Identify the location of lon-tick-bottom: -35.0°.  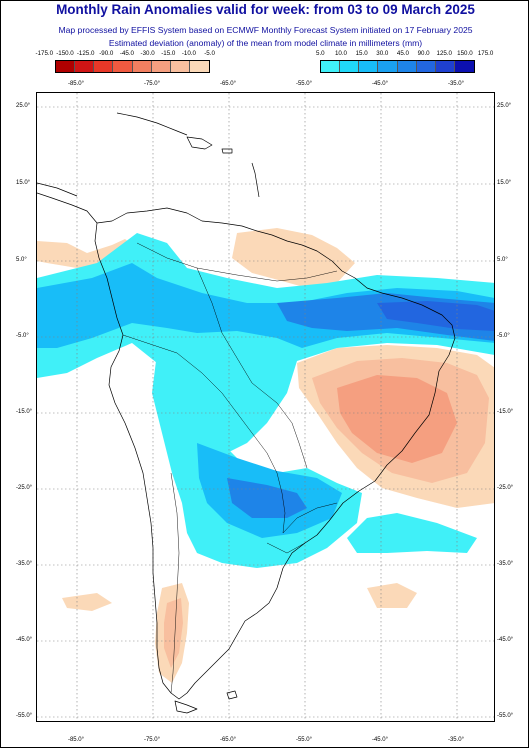
(456, 740).